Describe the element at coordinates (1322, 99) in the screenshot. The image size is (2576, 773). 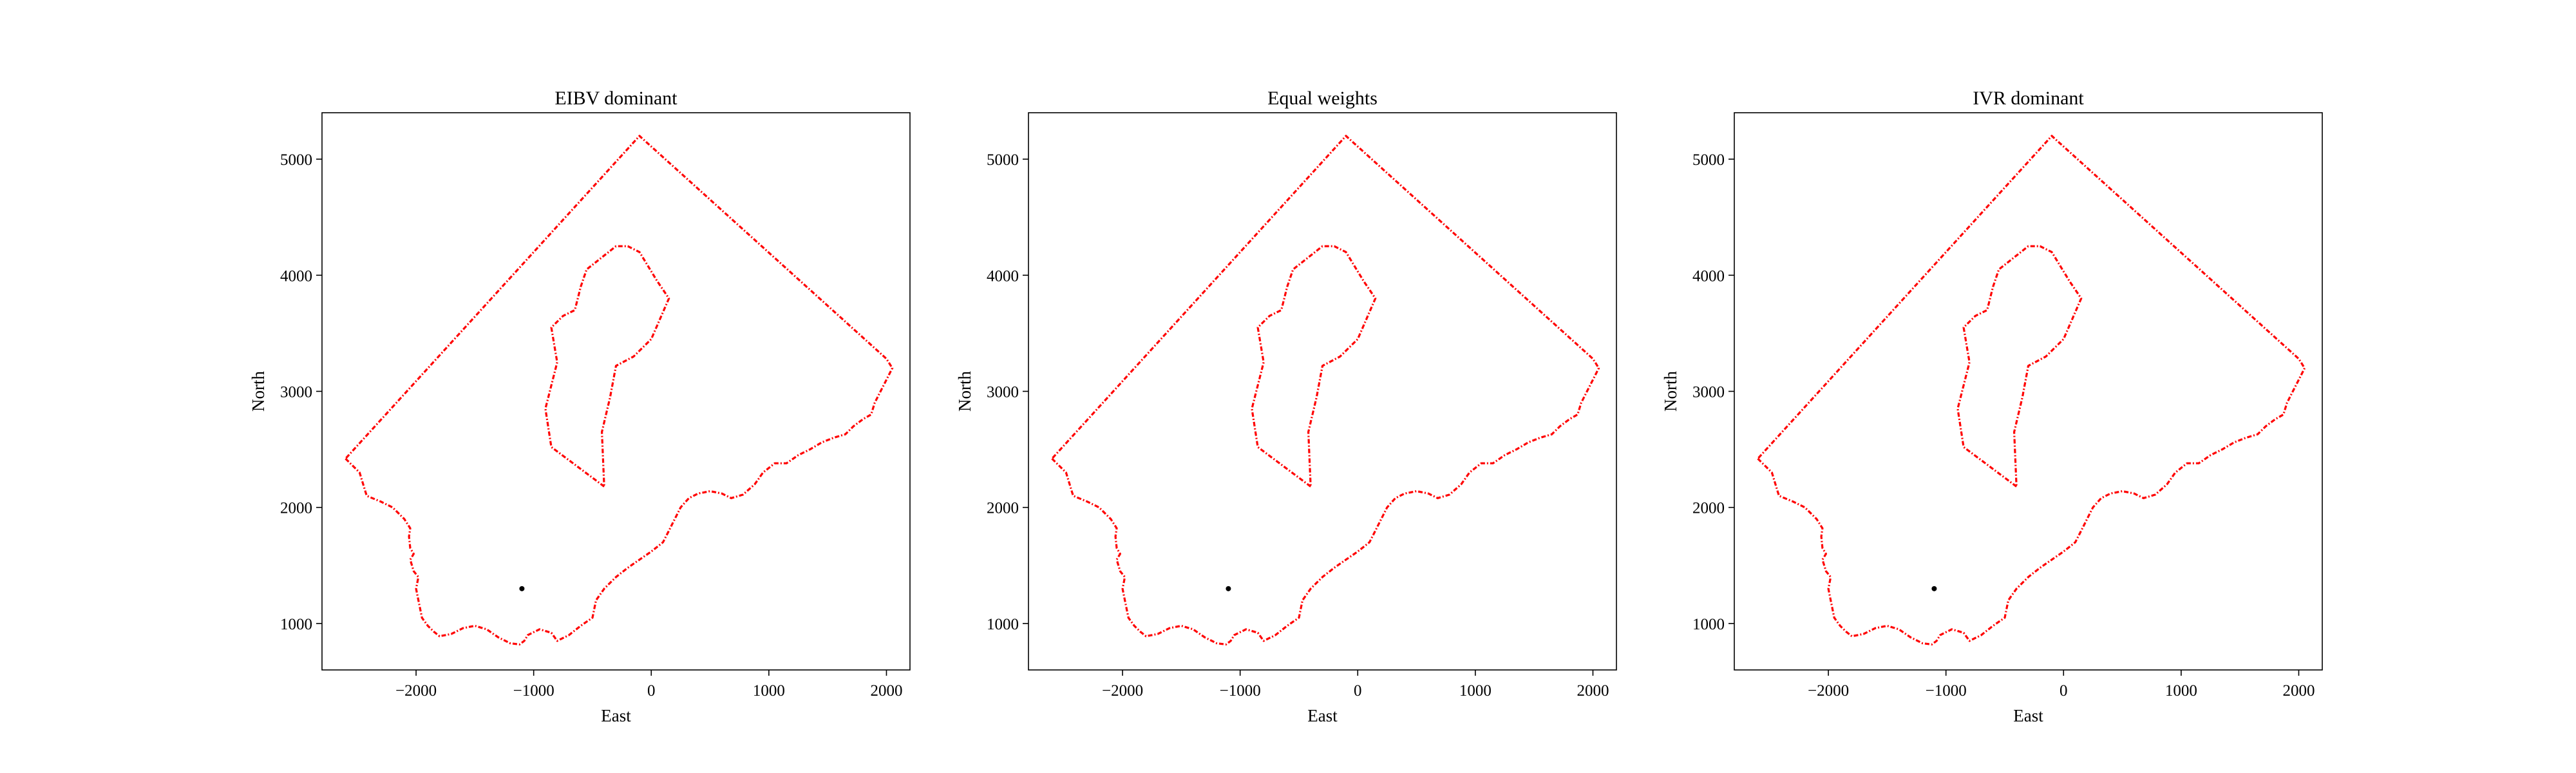
I see `panel-title: Equal weights` at that location.